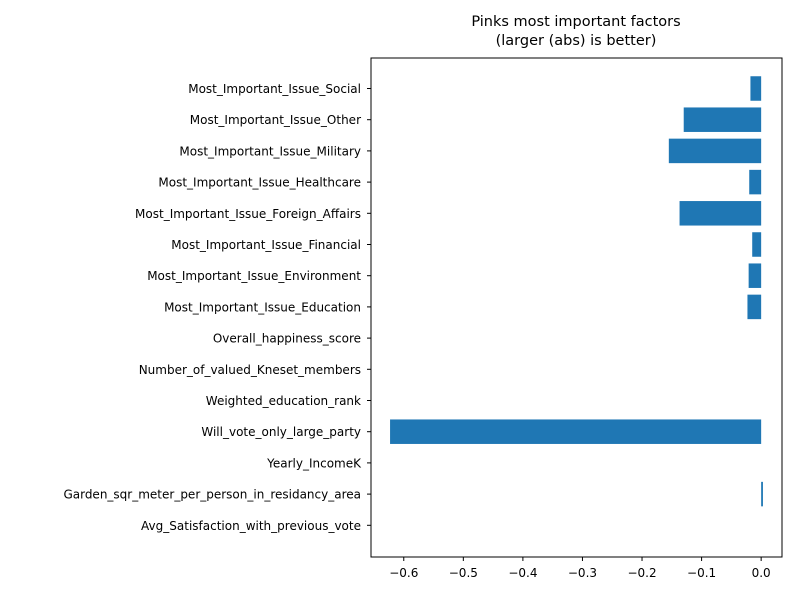  Describe the element at coordinates (715, 151) in the screenshot. I see `bar-most-important-issue-military` at that location.